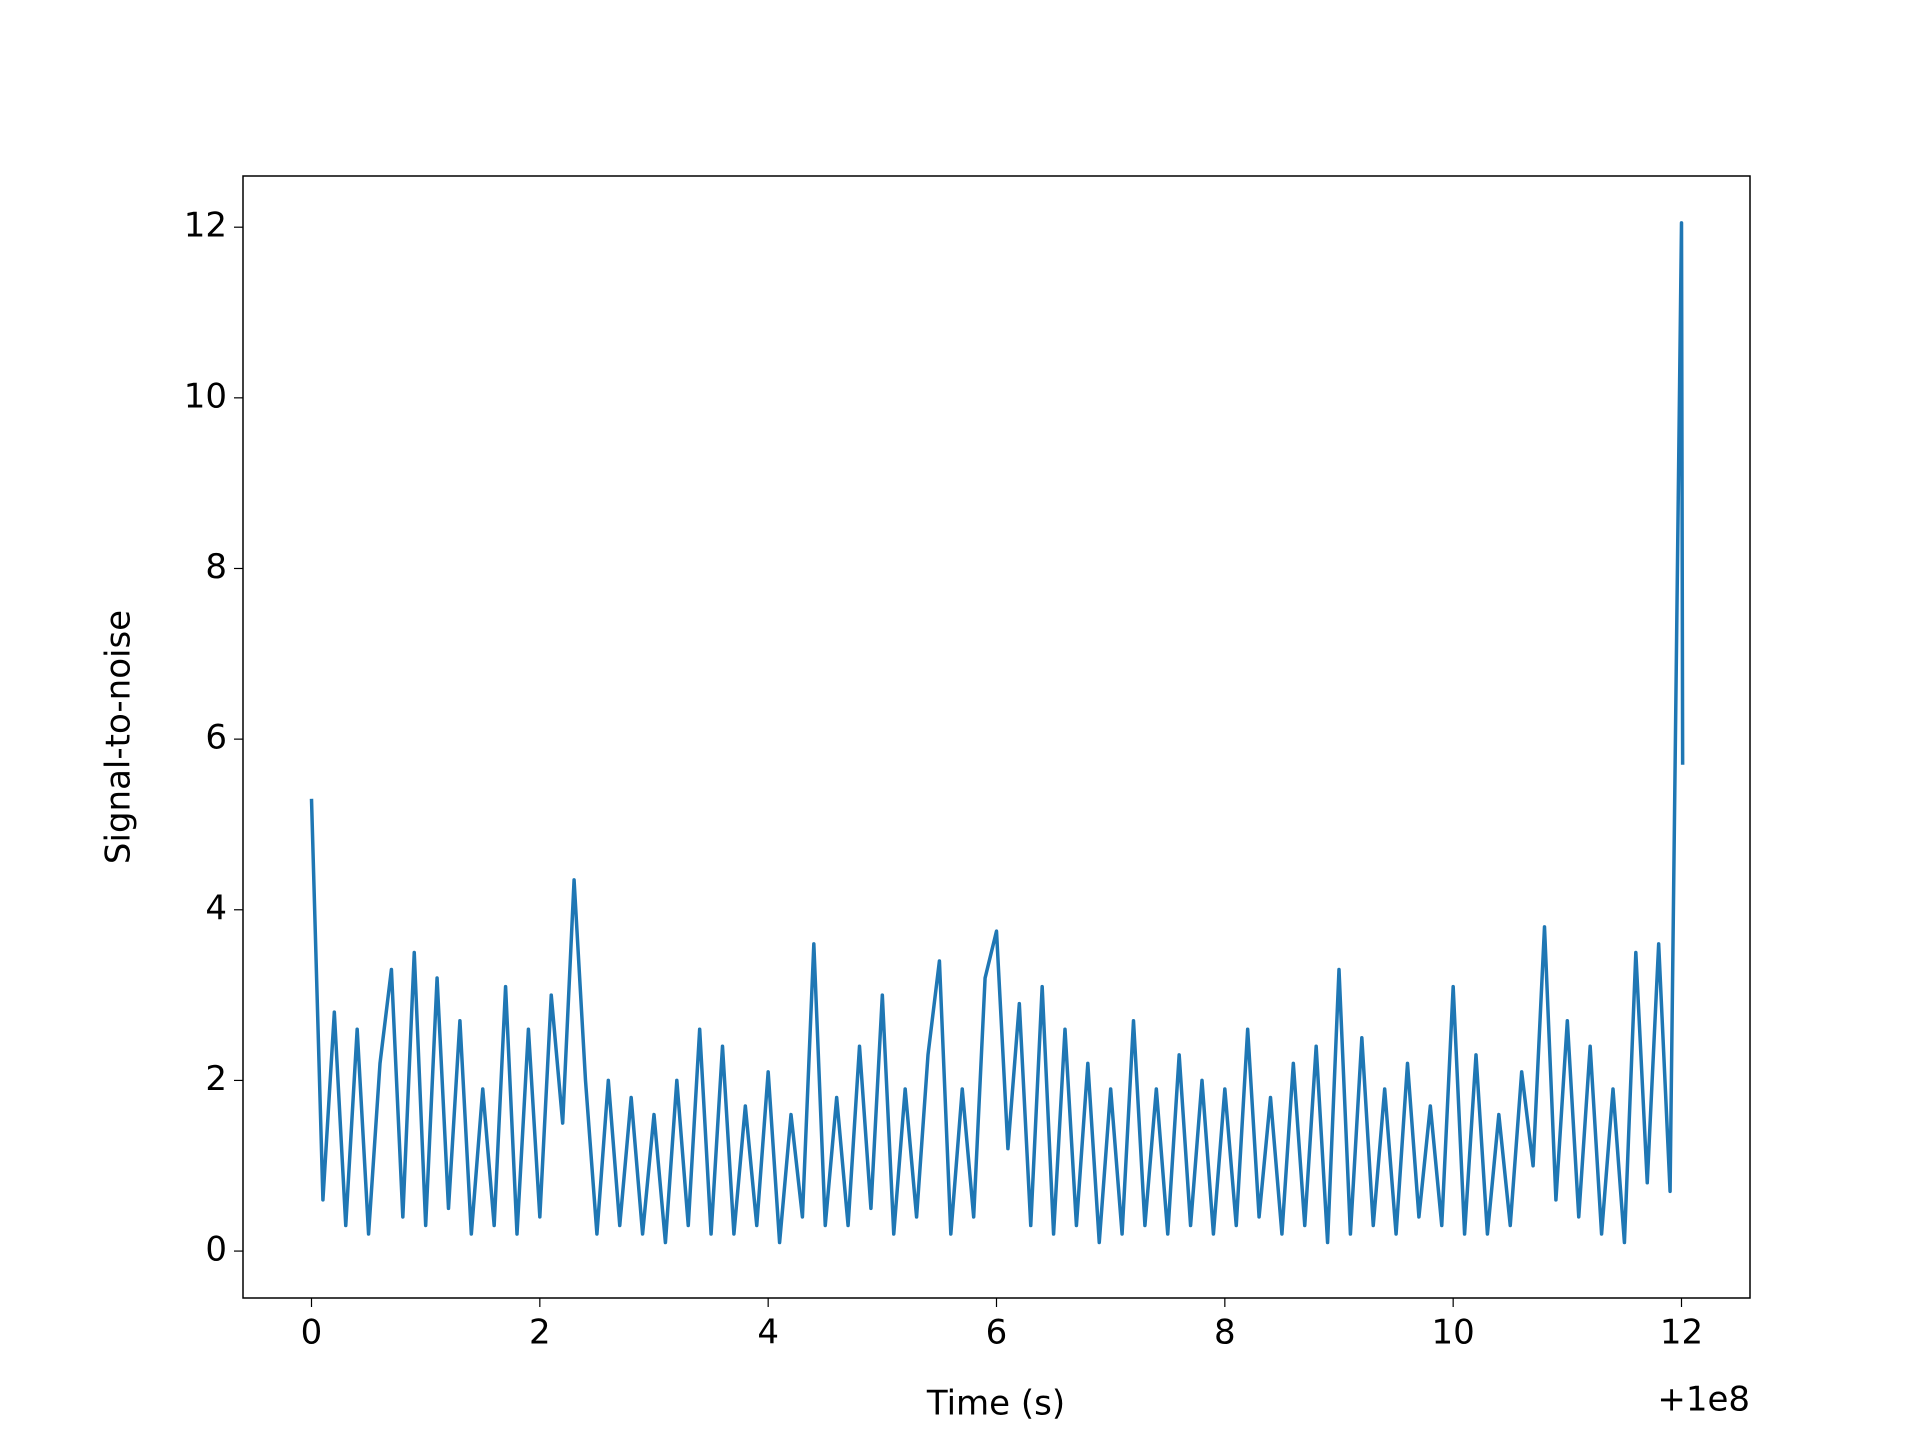 The width and height of the screenshot is (1920, 1440). Describe the element at coordinates (216, 1079) in the screenshot. I see `y-tick-label: 2` at that location.